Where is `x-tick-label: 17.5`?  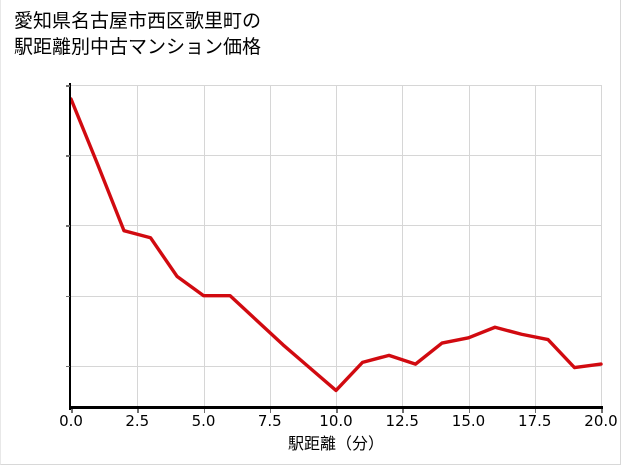 x-tick-label: 17.5 is located at coordinates (535, 421).